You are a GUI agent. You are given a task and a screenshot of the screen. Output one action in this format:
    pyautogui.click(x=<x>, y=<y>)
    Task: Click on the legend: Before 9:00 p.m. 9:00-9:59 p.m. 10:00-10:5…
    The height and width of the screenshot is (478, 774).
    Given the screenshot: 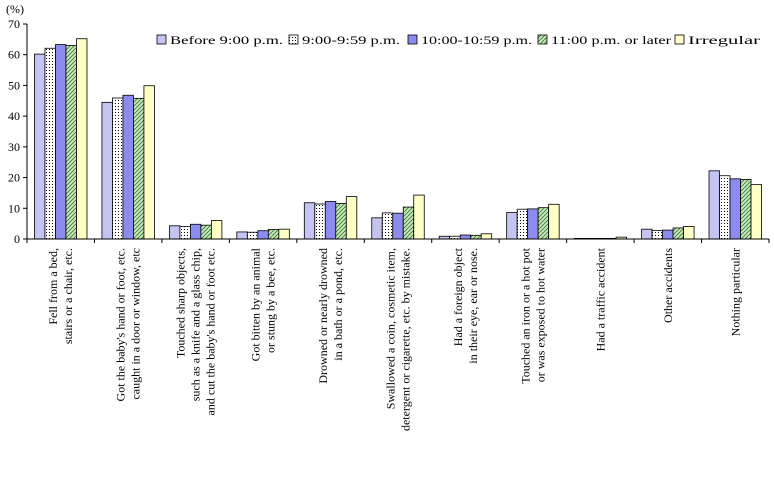 What is the action you would take?
    pyautogui.click(x=458, y=40)
    